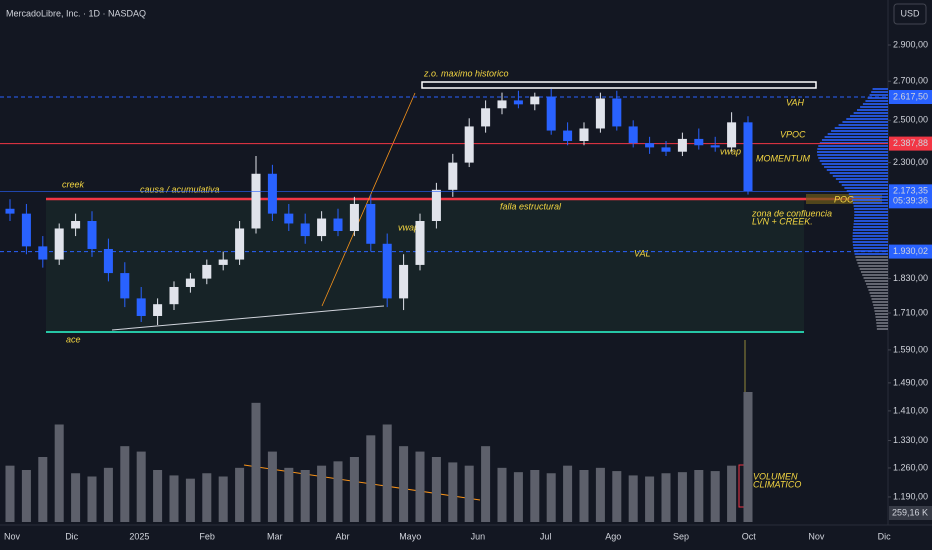  Describe the element at coordinates (546, 536) in the screenshot. I see `x-tick-label: Jul` at that location.